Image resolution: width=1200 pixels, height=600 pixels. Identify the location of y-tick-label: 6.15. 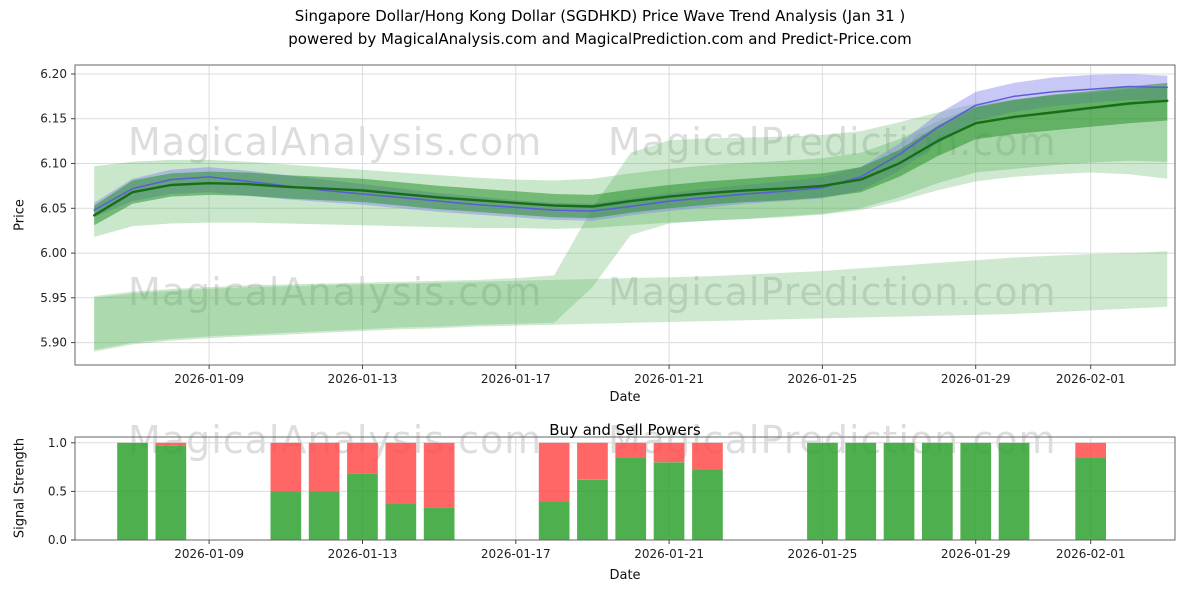
(53, 119).